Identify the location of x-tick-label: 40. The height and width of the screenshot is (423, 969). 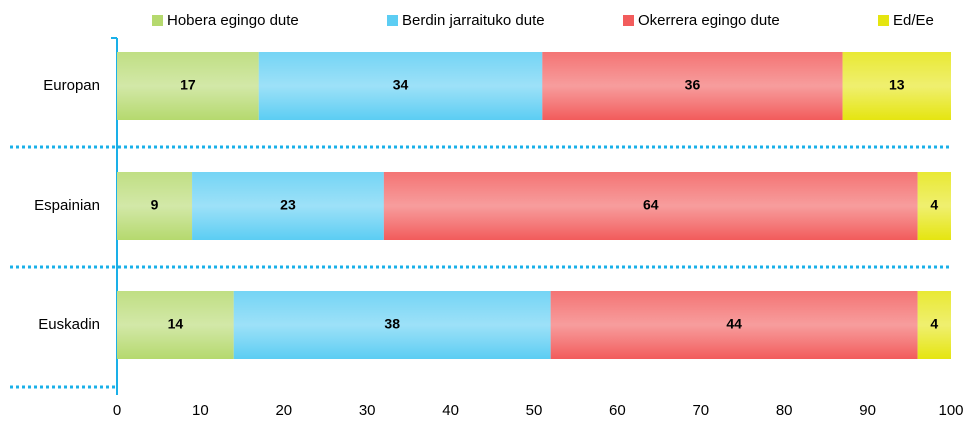
(450, 410).